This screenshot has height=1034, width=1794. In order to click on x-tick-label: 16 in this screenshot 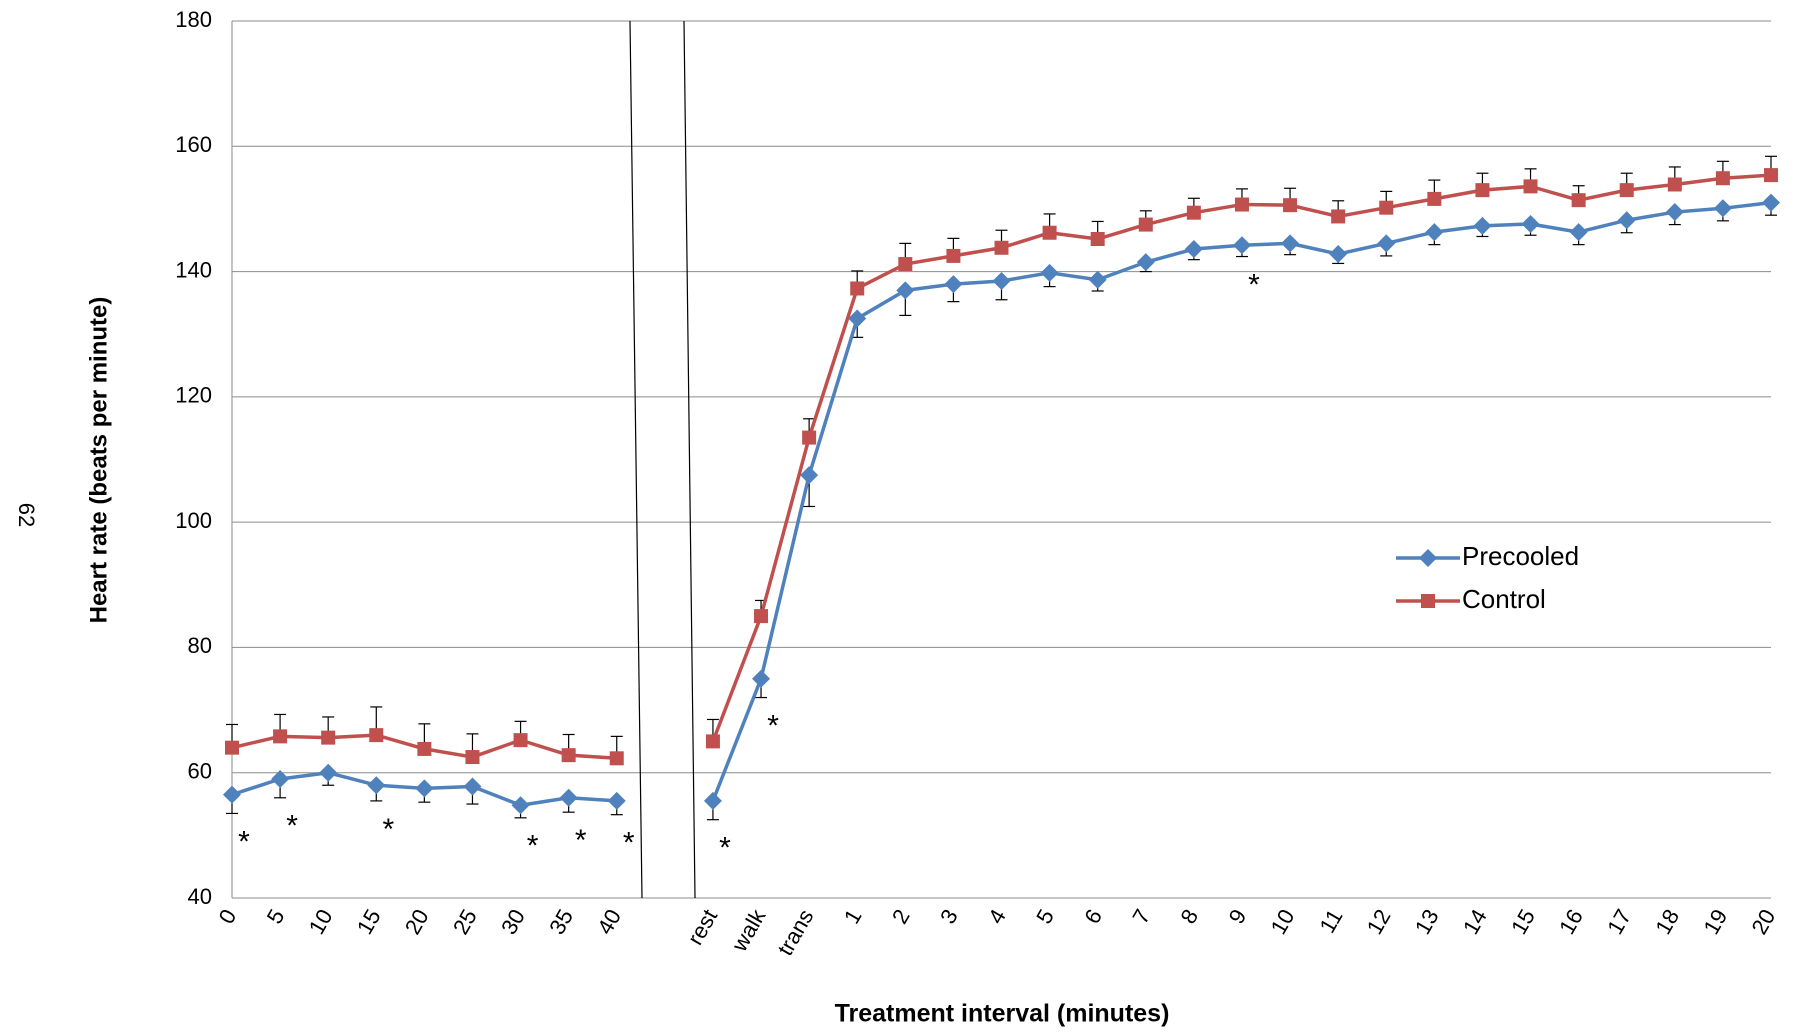, I will do `click(1571, 922)`.